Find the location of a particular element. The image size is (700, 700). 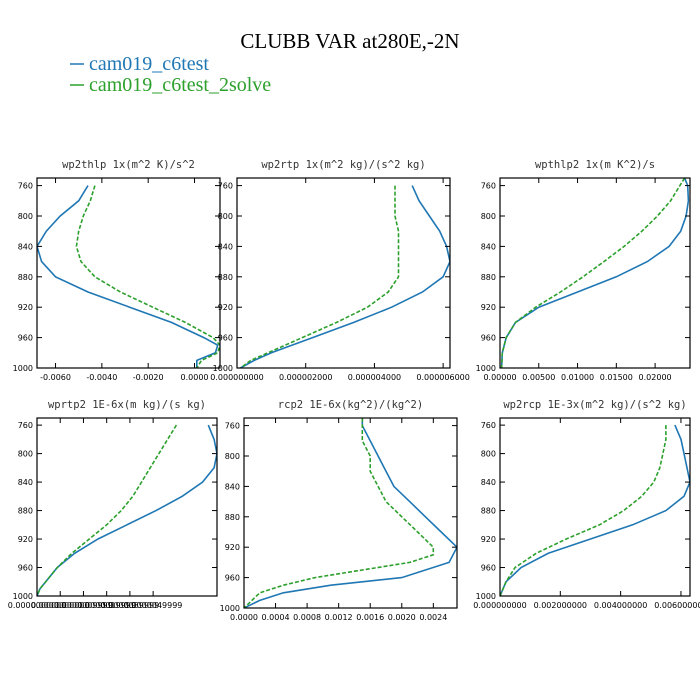

x-tick-label: 0.0004 is located at coordinates (276, 617).